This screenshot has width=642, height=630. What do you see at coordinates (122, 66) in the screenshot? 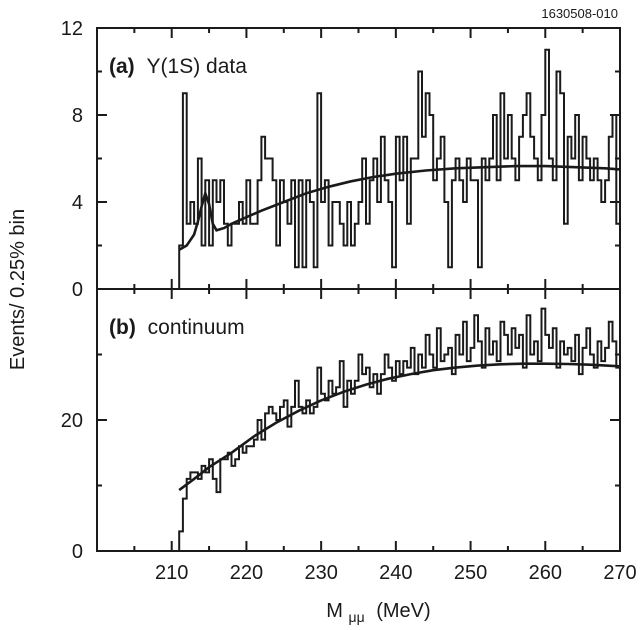
I see `panel-a-letter: (a)` at bounding box center [122, 66].